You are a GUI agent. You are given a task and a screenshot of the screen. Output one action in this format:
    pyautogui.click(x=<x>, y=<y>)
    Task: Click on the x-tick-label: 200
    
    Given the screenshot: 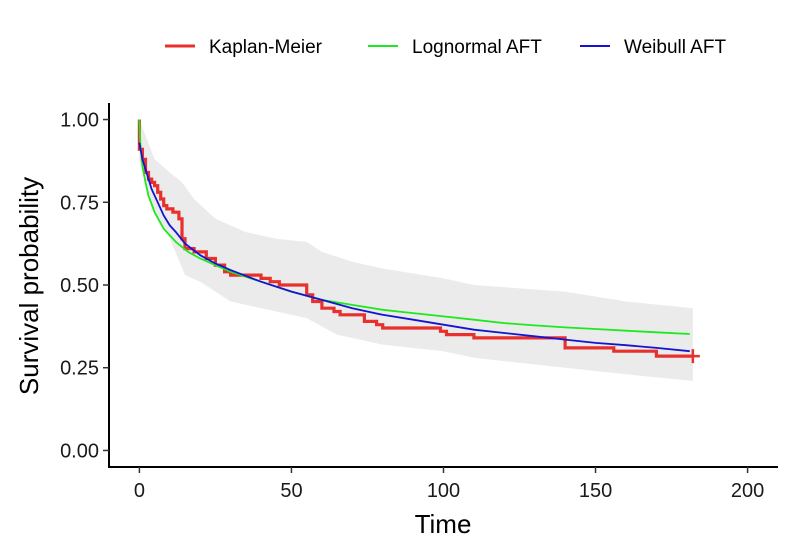 What is the action you would take?
    pyautogui.click(x=747, y=491)
    